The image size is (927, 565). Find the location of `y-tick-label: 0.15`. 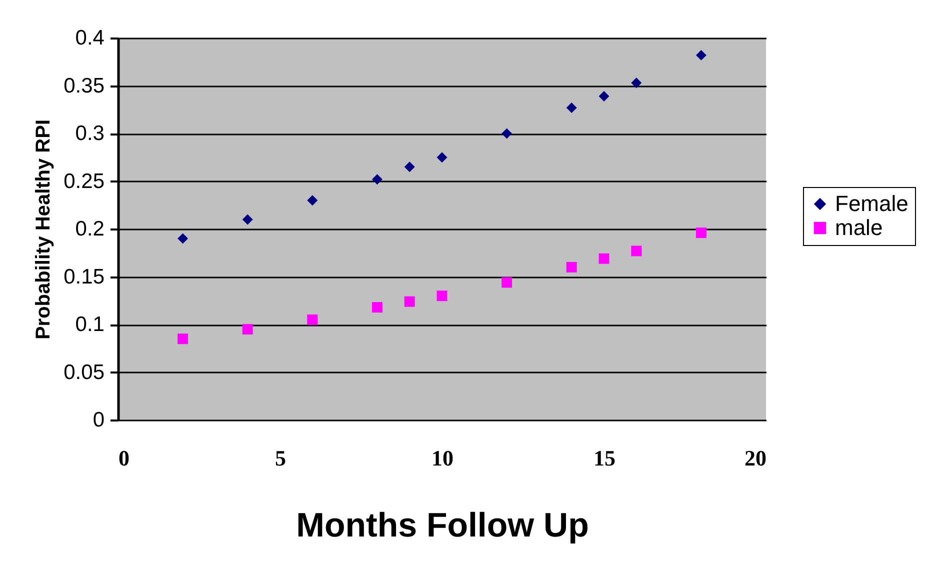

y-tick-label: 0.15 is located at coordinates (84, 276).